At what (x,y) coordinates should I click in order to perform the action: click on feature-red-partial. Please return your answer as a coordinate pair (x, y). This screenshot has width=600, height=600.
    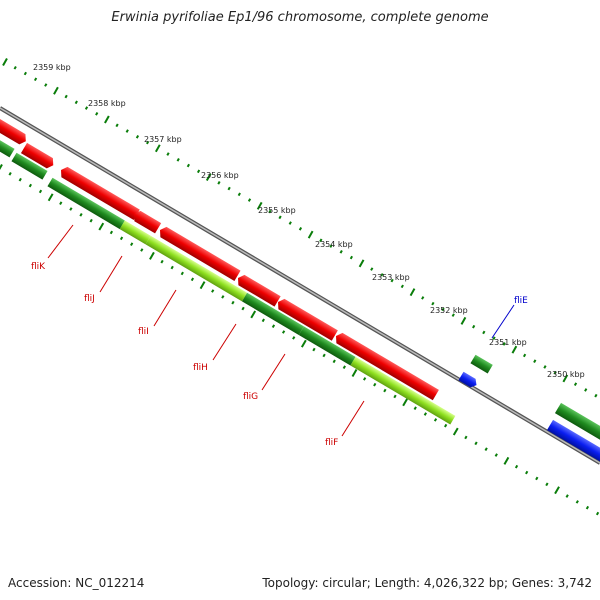
    Looking at the image, I should click on (14, 132).